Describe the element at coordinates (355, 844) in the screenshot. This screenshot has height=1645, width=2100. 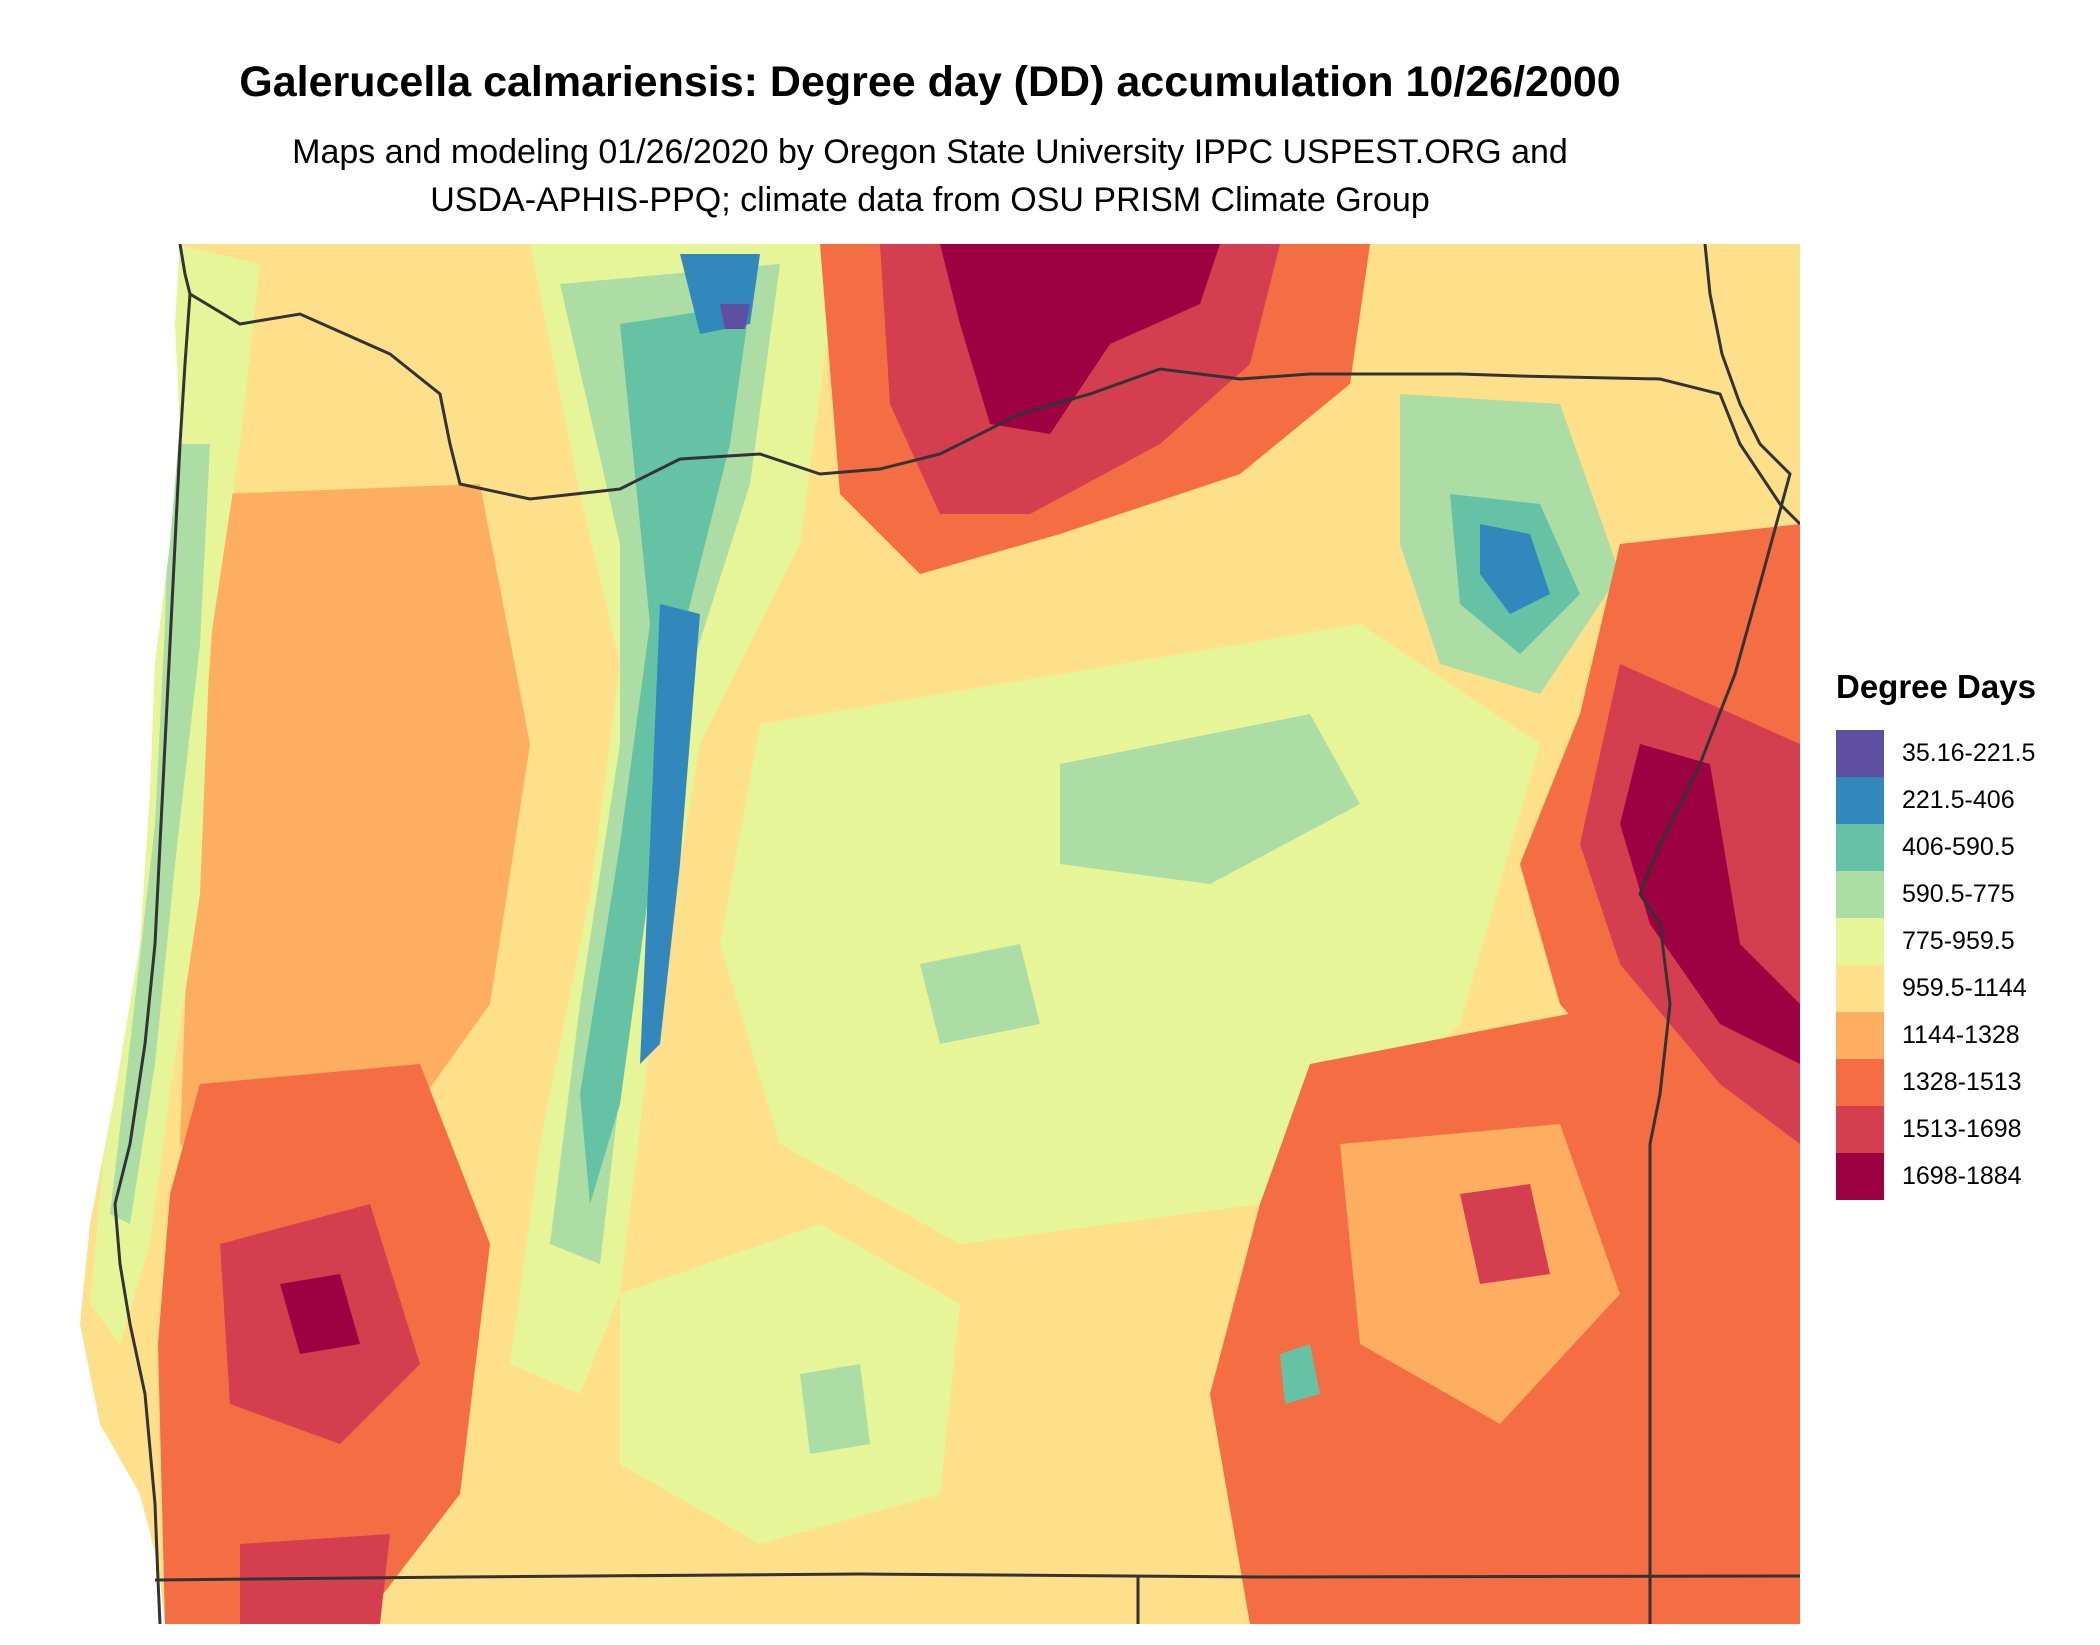
I see `zone-west-valley` at that location.